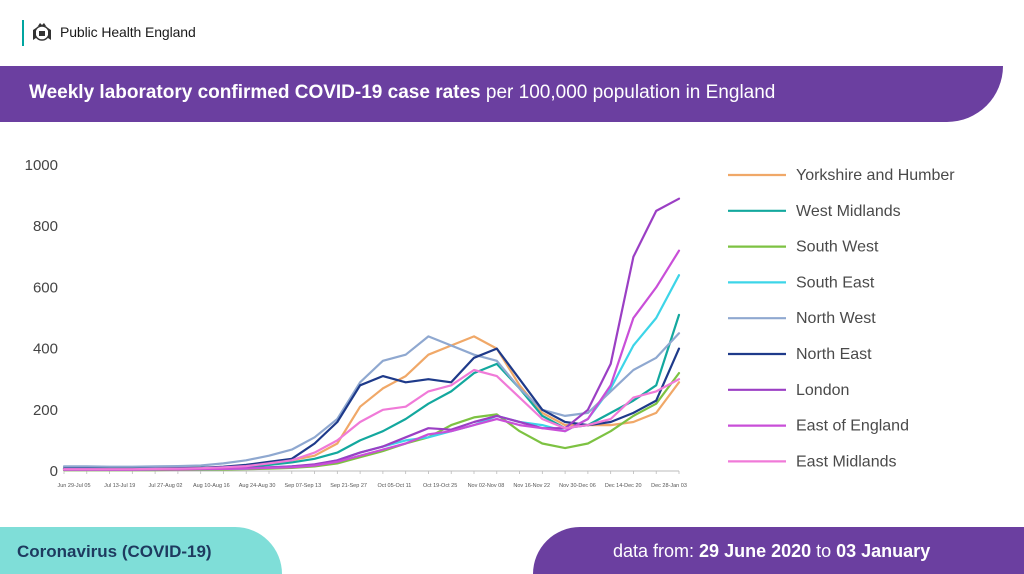 This screenshot has width=1024, height=574. I want to click on date-range-prefix: data from:, so click(656, 551).